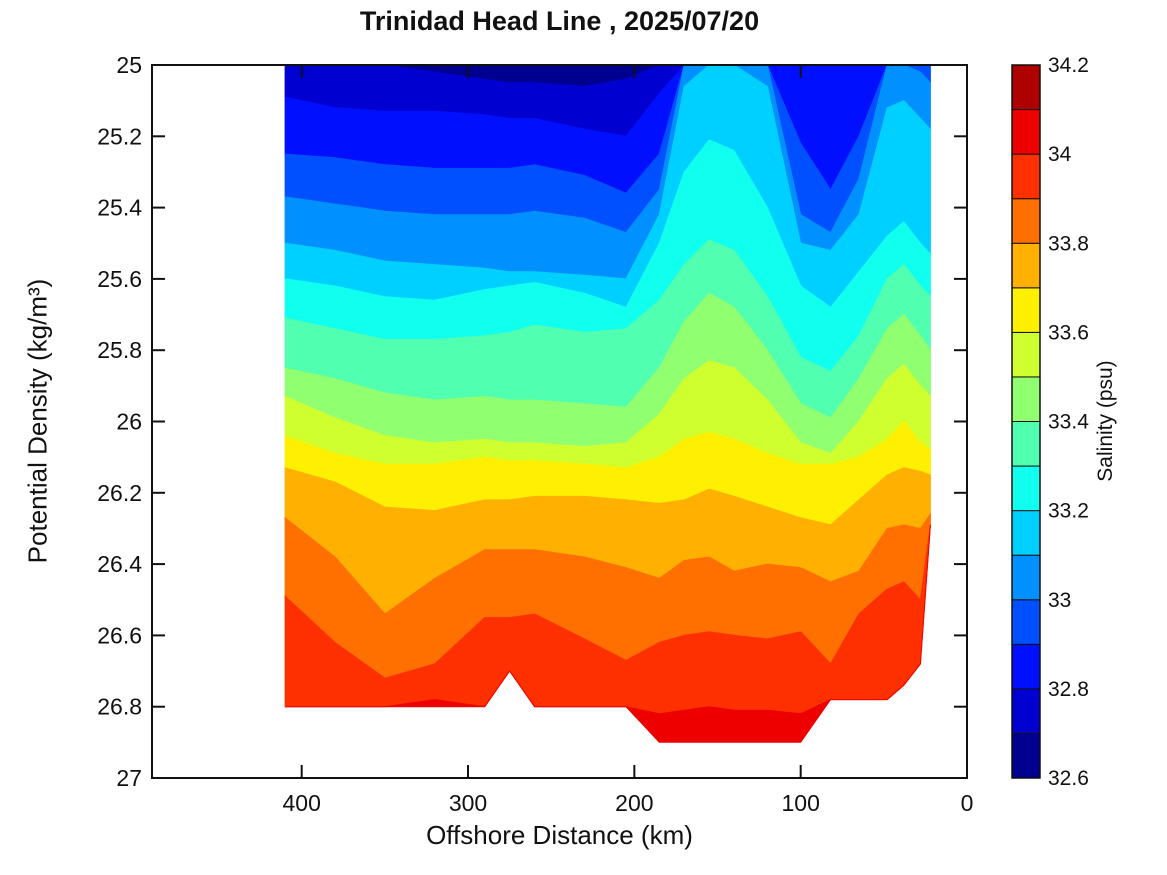 The height and width of the screenshot is (875, 1167). Describe the element at coordinates (119, 279) in the screenshot. I see `y-tick-label: 25.6` at that location.